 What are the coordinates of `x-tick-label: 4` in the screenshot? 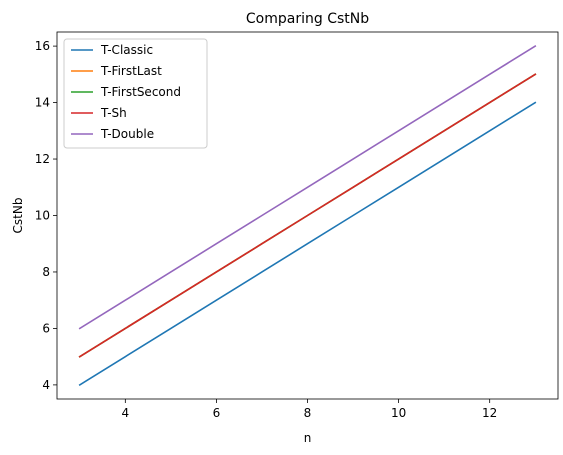 It's located at (125, 413).